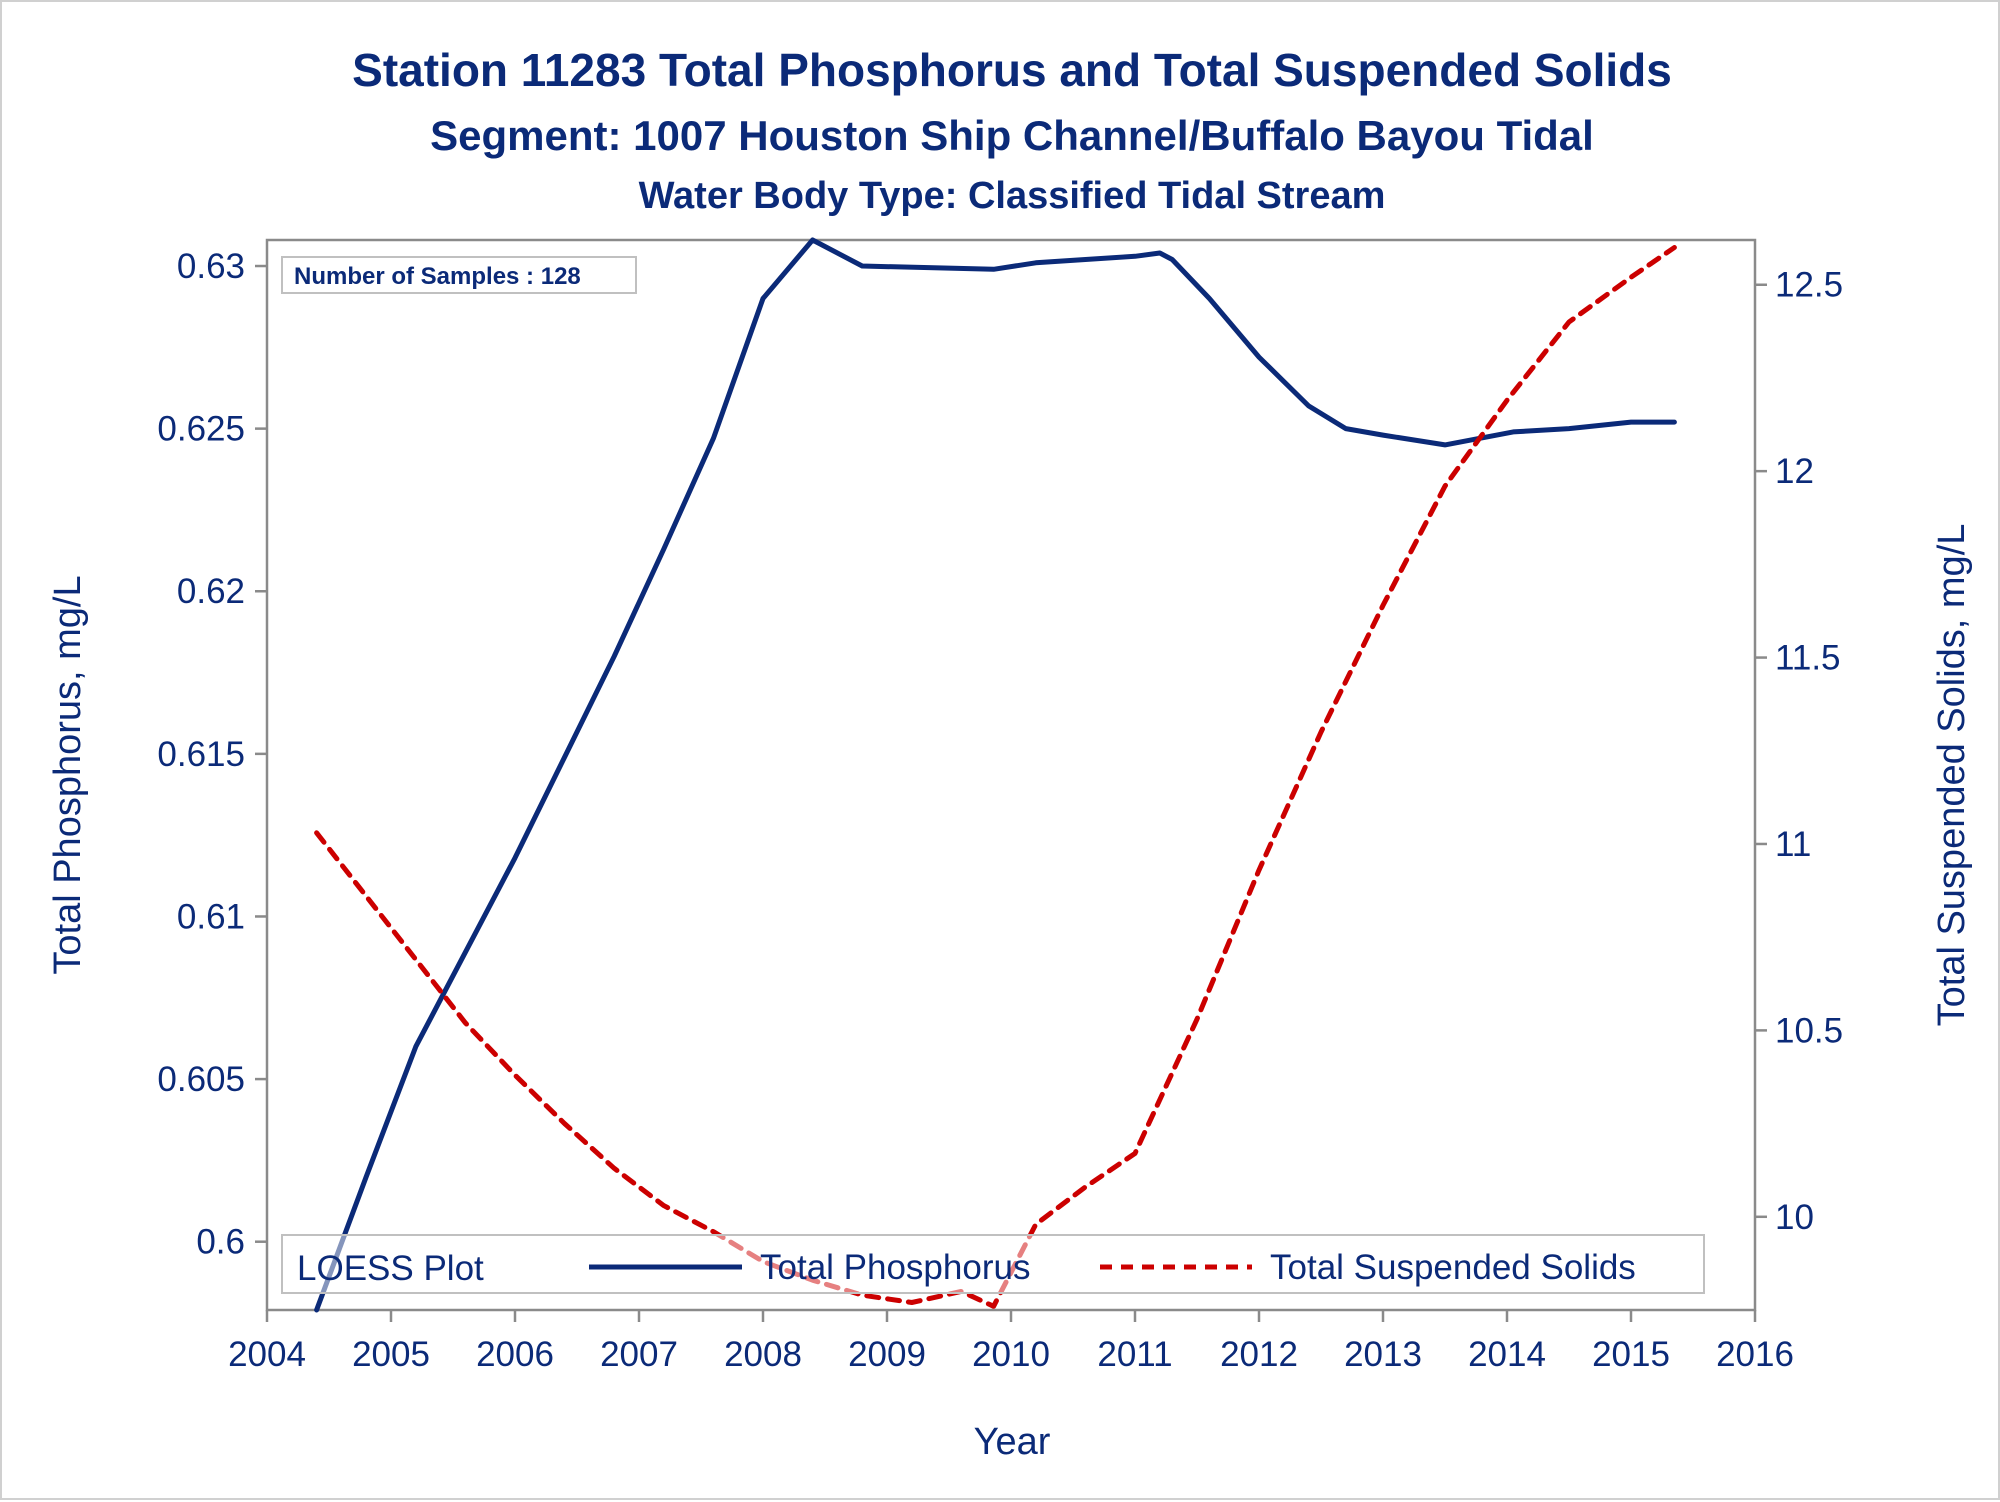 This screenshot has height=1502, width=2000. I want to click on y-tick-label: 0.625, so click(201, 429).